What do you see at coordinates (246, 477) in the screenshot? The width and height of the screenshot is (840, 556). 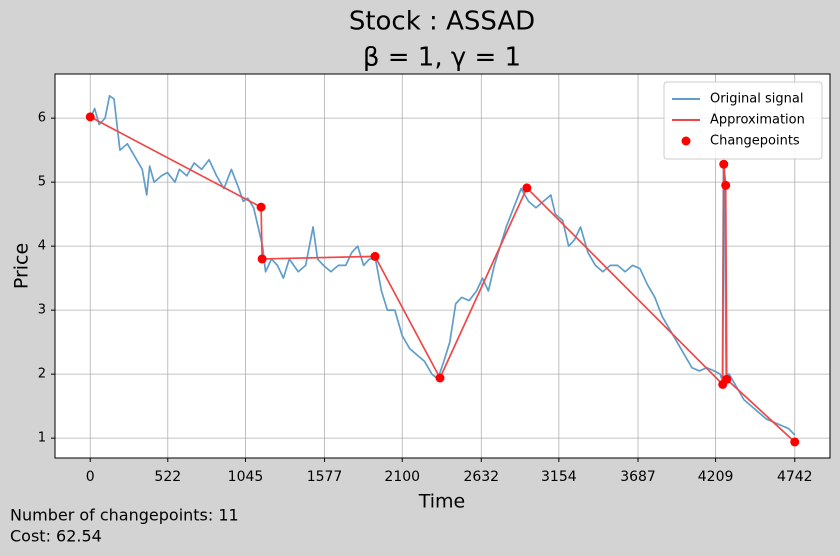 I see `x-tick-label: 1045` at bounding box center [246, 477].